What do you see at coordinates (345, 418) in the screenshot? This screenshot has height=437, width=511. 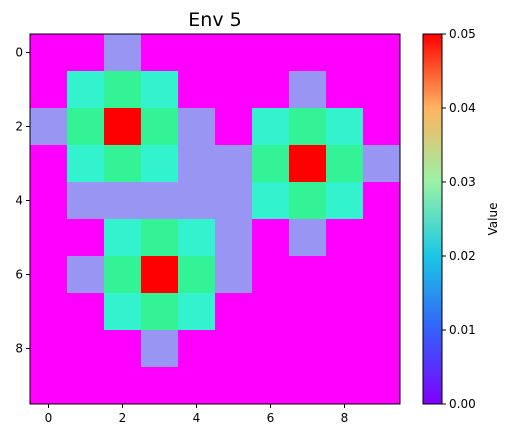 I see `x-tick-label: 8` at bounding box center [345, 418].